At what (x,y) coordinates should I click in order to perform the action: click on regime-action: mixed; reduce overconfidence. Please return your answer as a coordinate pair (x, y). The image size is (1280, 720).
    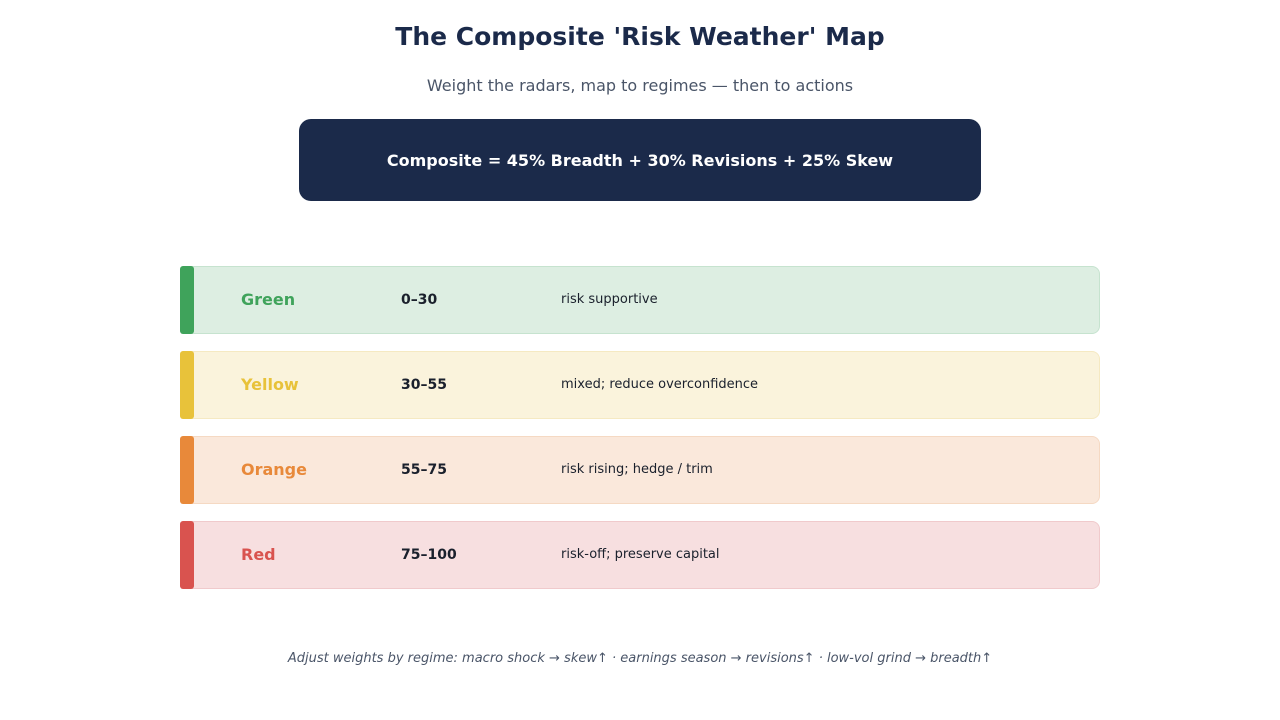
    Looking at the image, I should click on (660, 384).